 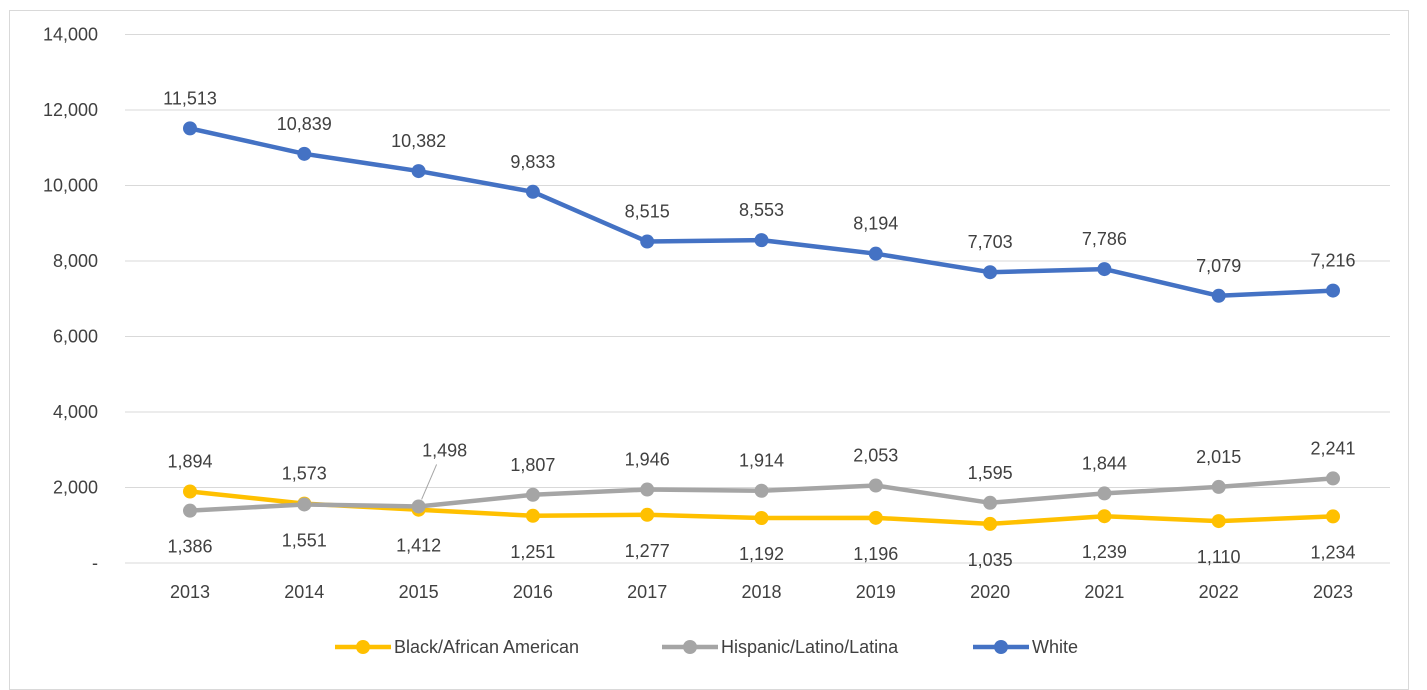 What do you see at coordinates (875, 554) in the screenshot?
I see `data-label-black-african-american: 1,196` at bounding box center [875, 554].